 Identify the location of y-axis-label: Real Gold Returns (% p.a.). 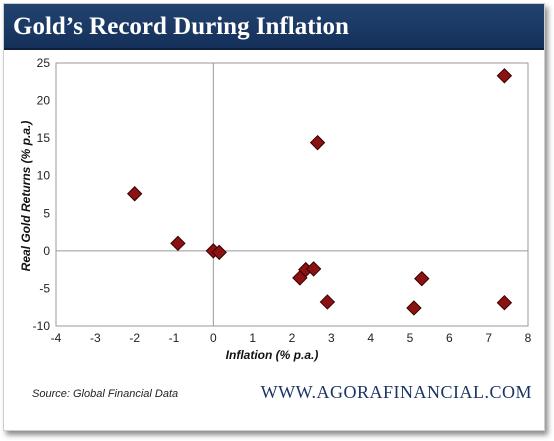
(26, 196).